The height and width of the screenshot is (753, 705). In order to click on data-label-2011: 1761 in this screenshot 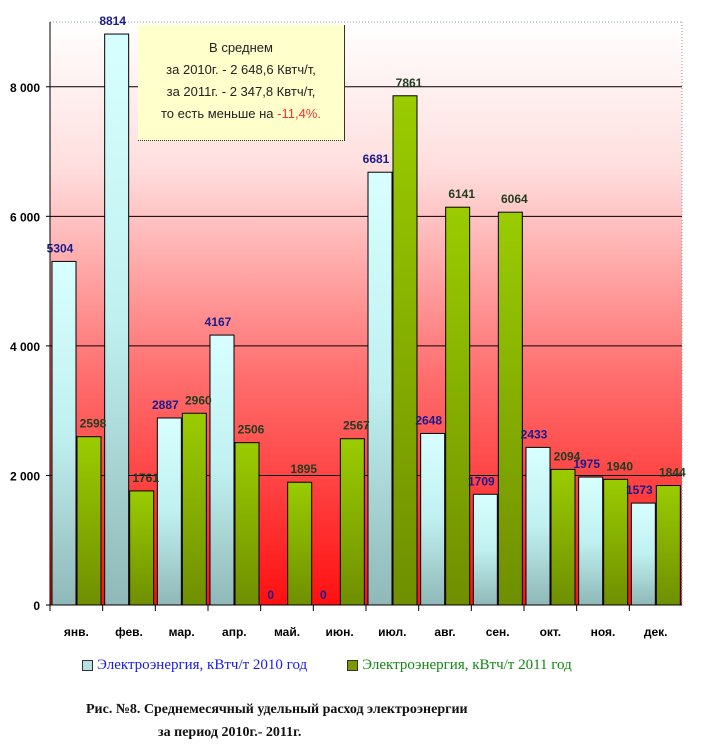, I will do `click(145, 478)`.